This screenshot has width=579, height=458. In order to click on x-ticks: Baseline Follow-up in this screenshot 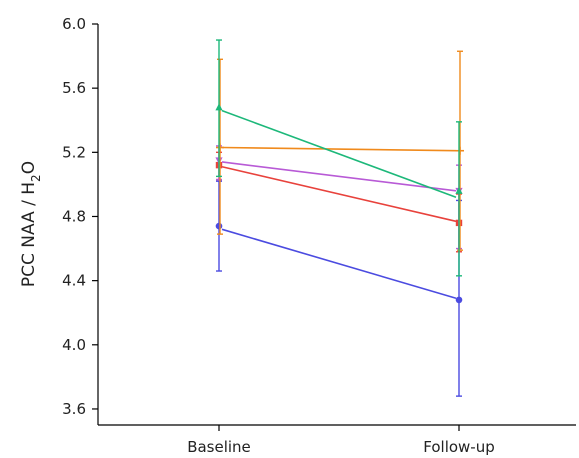, I will do `click(341, 440)`.